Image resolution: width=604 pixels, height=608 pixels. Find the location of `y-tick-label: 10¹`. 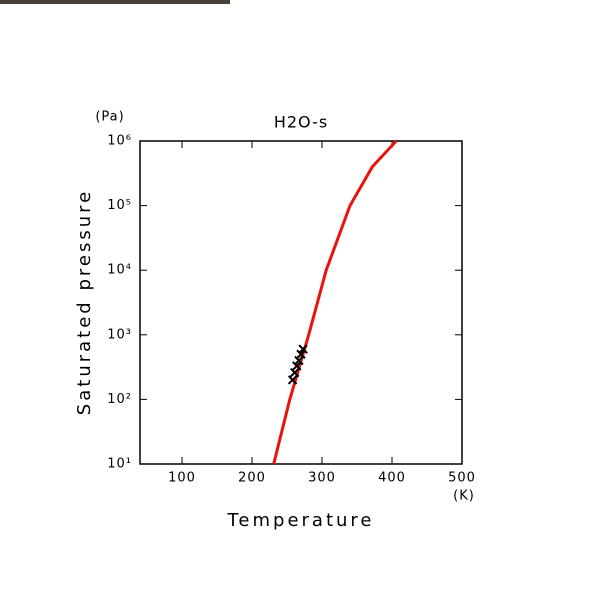

y-tick-label: 10¹ is located at coordinates (119, 464).